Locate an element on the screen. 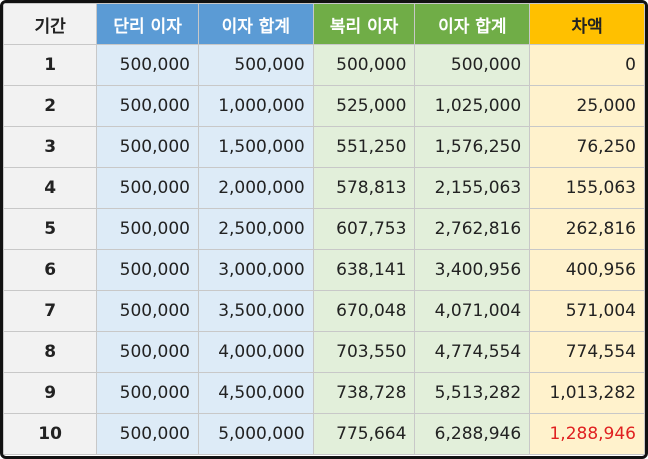 The width and height of the screenshot is (648, 459). cell-simple-total: 3,500,000 is located at coordinates (255, 311).